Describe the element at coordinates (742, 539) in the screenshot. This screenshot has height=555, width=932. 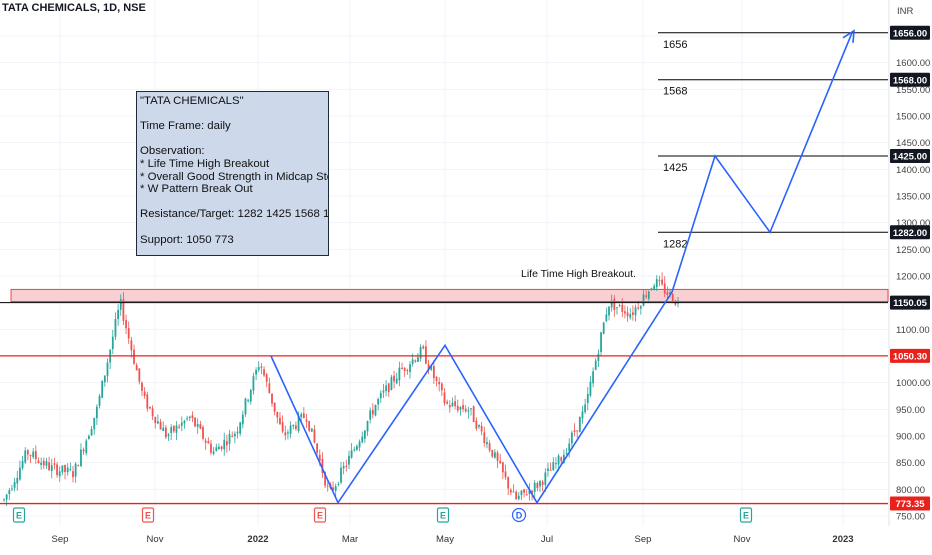
I see `x-tick-label: Nov` at that location.